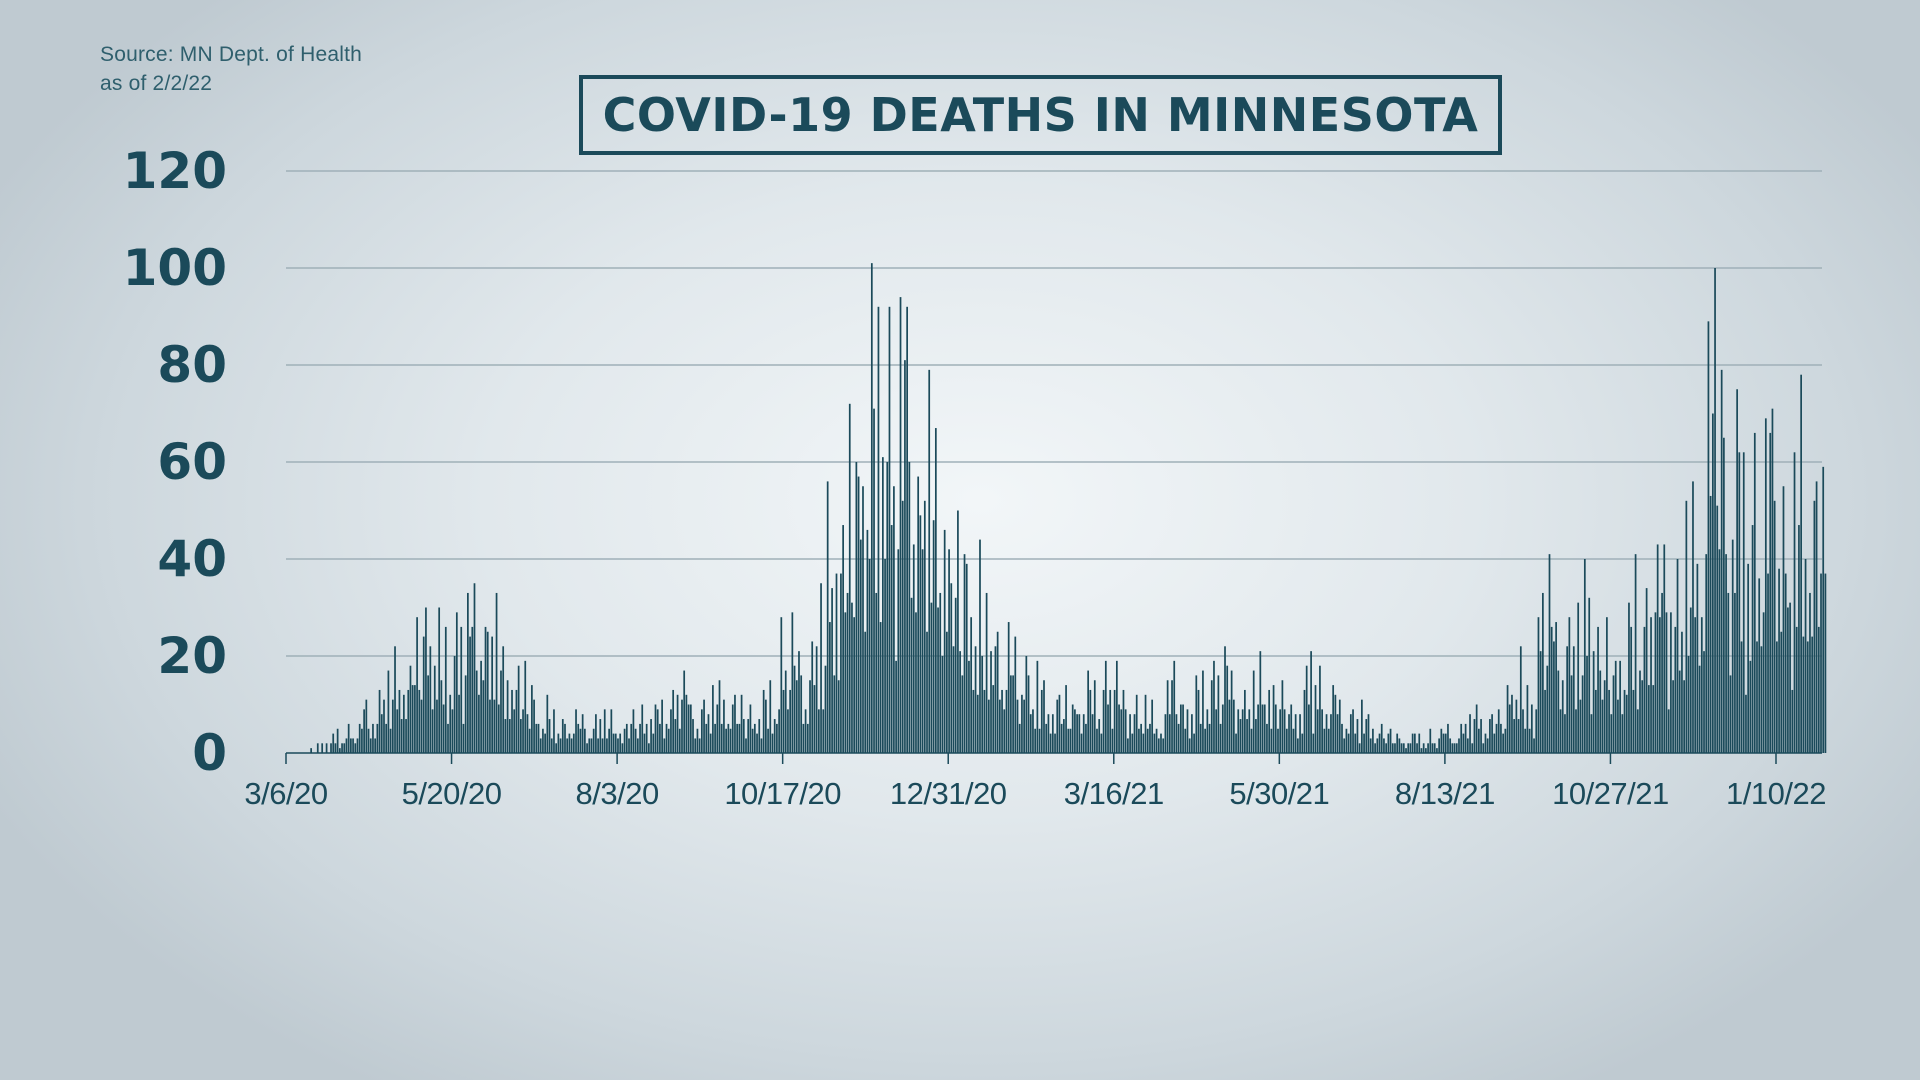 This screenshot has width=1920, height=1080. Describe the element at coordinates (451, 793) in the screenshot. I see `x-tick-label: 5/20/20` at that location.